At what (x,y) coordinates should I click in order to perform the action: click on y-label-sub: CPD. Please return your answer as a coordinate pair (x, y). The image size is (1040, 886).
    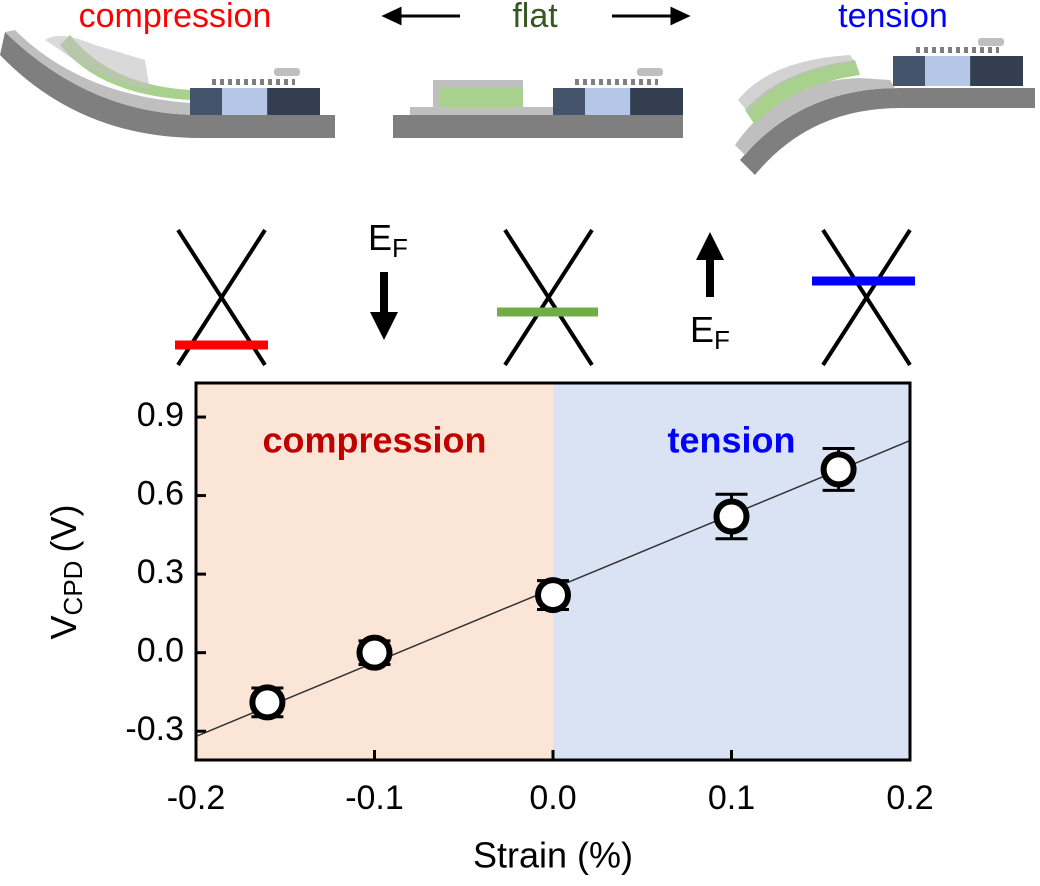
    Looking at the image, I should click on (73, 588).